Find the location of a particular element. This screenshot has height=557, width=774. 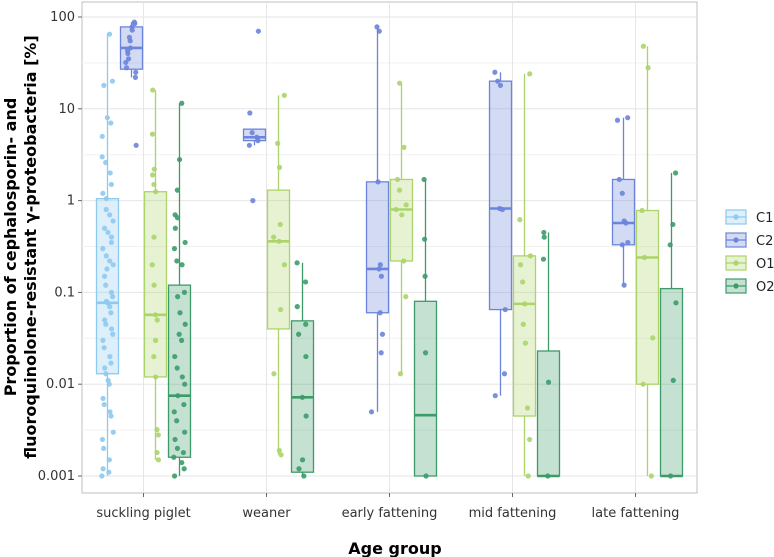

legend-label: O1 is located at coordinates (765, 264).